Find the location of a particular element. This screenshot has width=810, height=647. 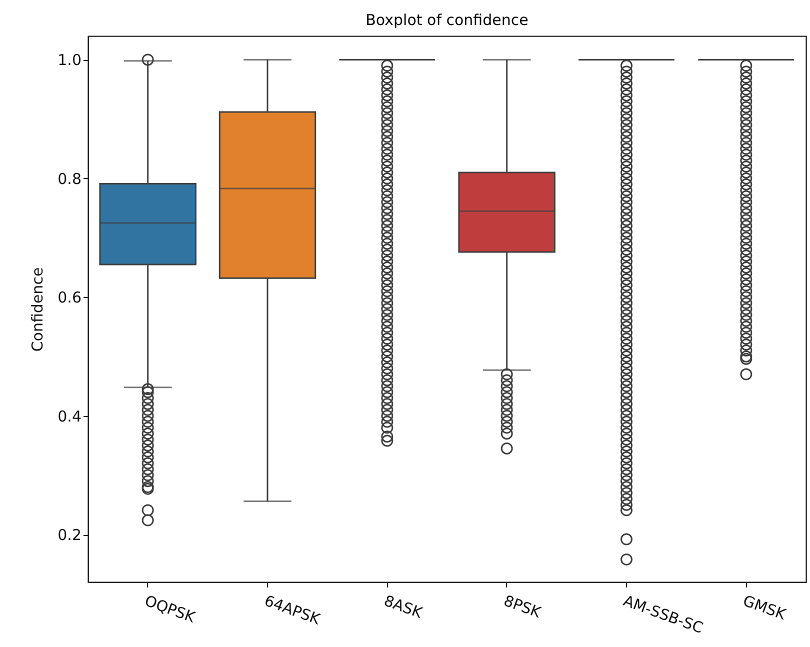

y-axis-title: Confidence is located at coordinates (37, 309).